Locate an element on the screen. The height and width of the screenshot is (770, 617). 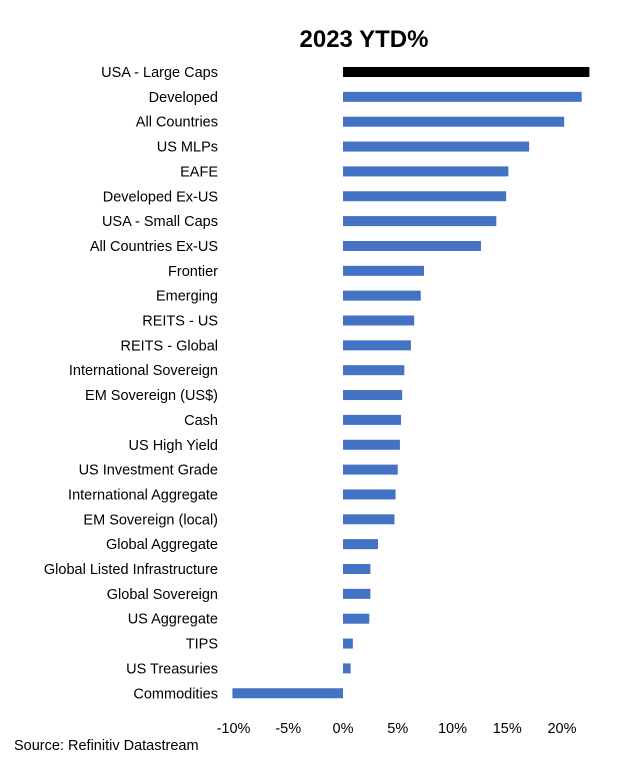
category-label-international-sovereign: International Sovereign is located at coordinates (143, 371).